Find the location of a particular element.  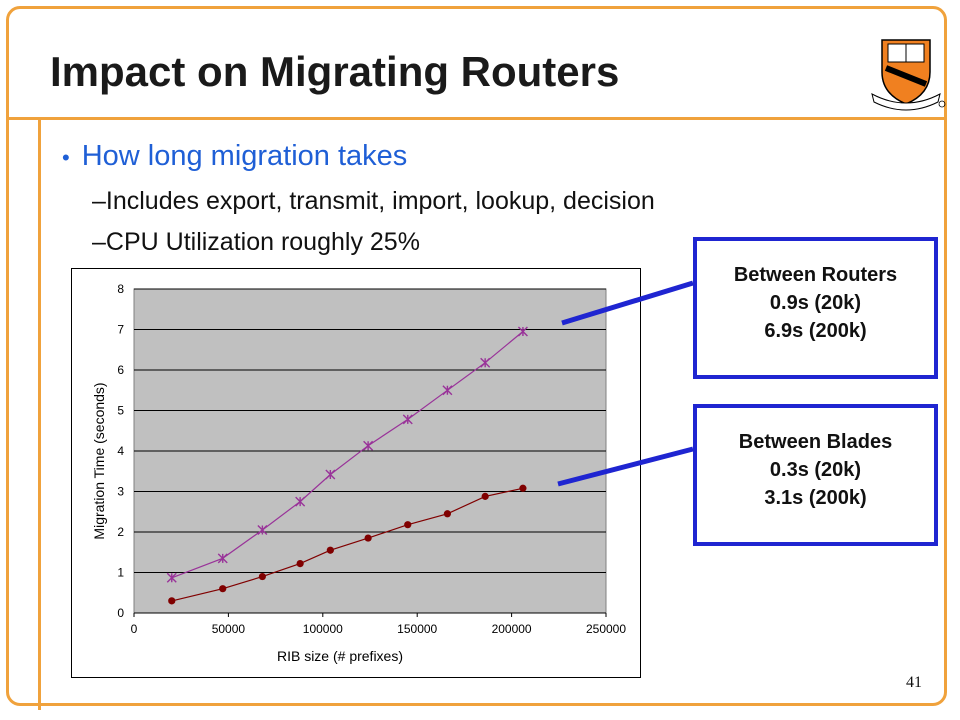

callout-routers-line2: 6.9s (200k) is located at coordinates (815, 331).